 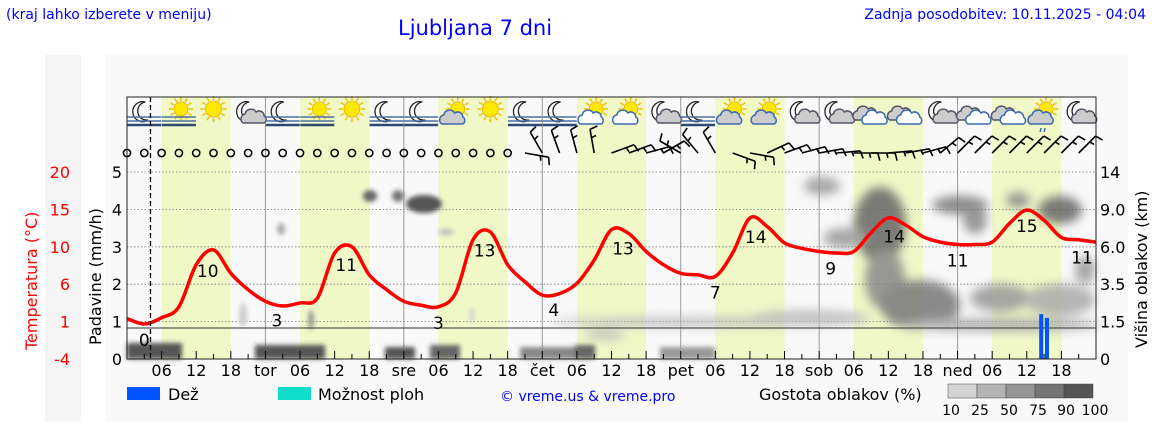 I want to click on temp-extreme-label: 7, so click(x=715, y=293).